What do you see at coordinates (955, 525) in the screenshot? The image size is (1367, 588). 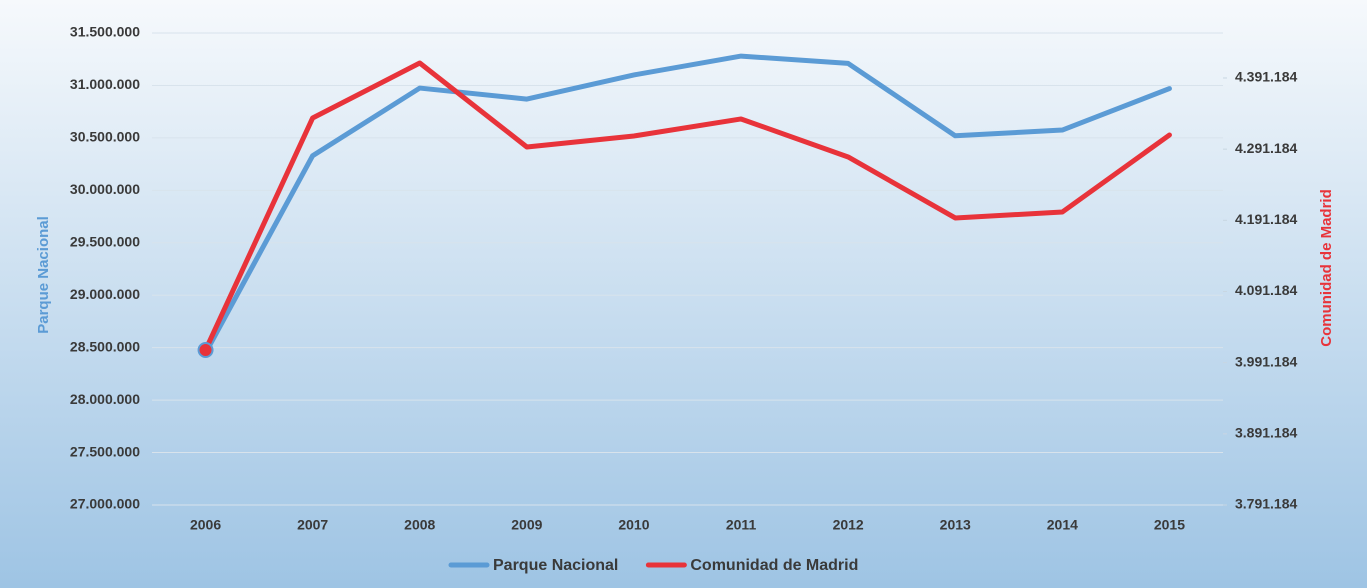 I see `x-tick-label: 2013` at bounding box center [955, 525].